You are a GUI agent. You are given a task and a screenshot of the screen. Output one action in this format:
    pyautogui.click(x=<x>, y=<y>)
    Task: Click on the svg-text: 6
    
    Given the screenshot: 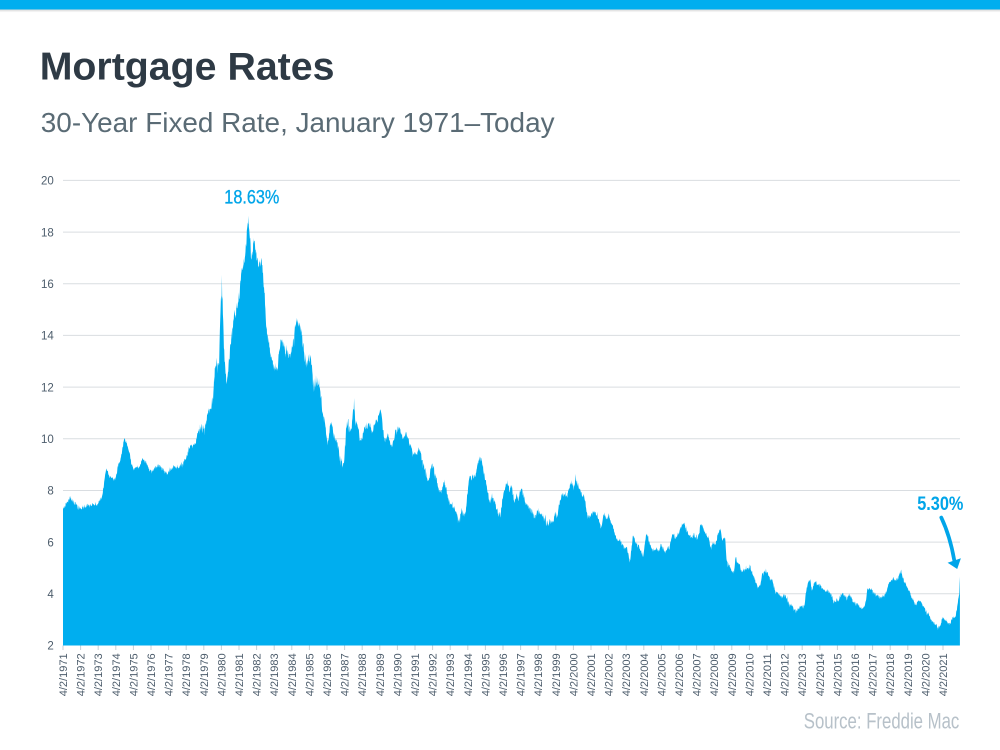 What is the action you would take?
    pyautogui.click(x=50, y=543)
    